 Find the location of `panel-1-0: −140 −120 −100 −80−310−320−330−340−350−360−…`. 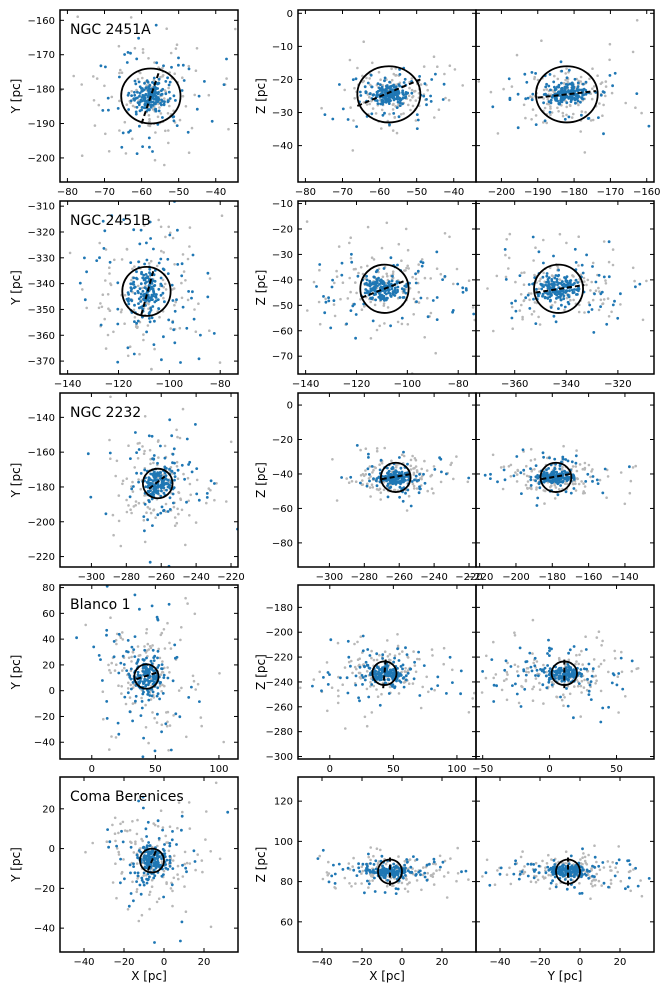

panel-1-0: −140 −120 −100 −80−310−320−330−340−350−360−… is located at coordinates (124, 295).